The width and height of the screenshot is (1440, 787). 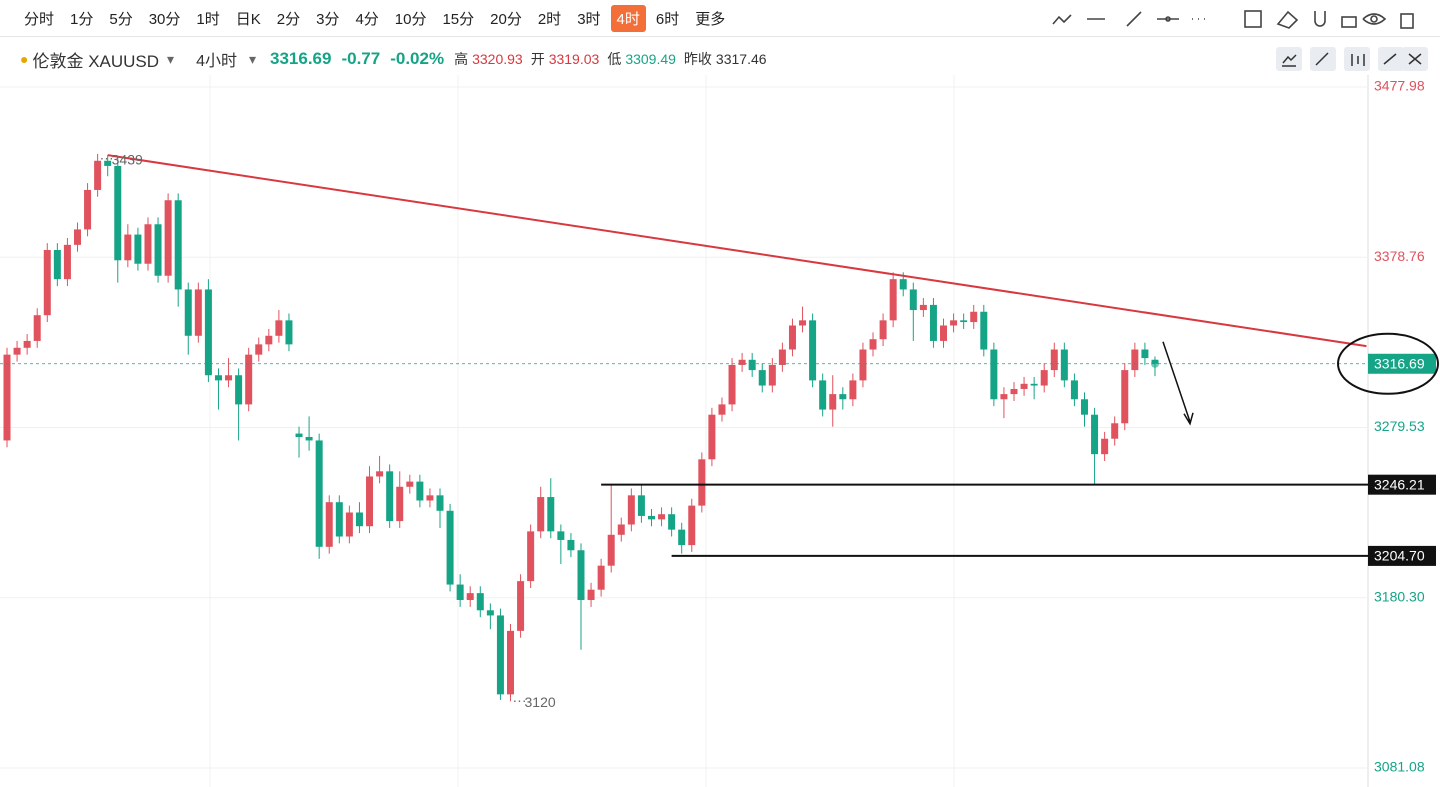 I want to click on period-button: 日K, so click(x=248, y=19).